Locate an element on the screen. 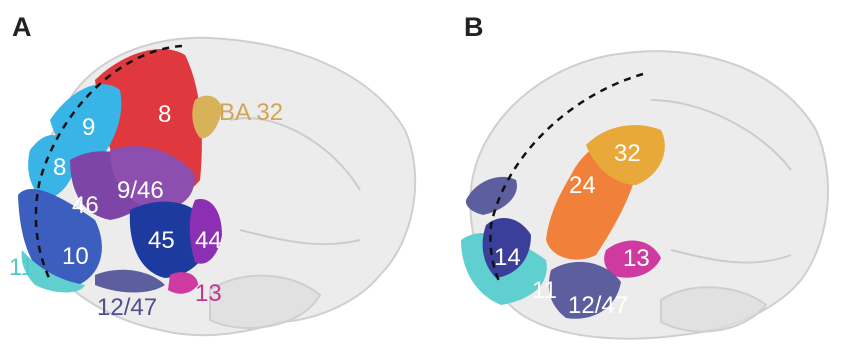 The height and width of the screenshot is (354, 841). label-32: 32 is located at coordinates (627, 153).